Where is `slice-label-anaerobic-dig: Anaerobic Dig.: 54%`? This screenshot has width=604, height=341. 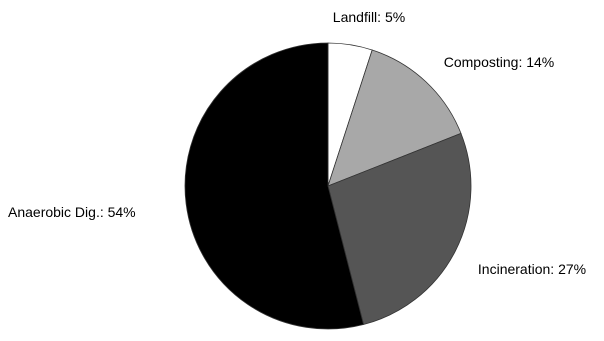 slice-label-anaerobic-dig: Anaerobic Dig.: 54% is located at coordinates (72, 212).